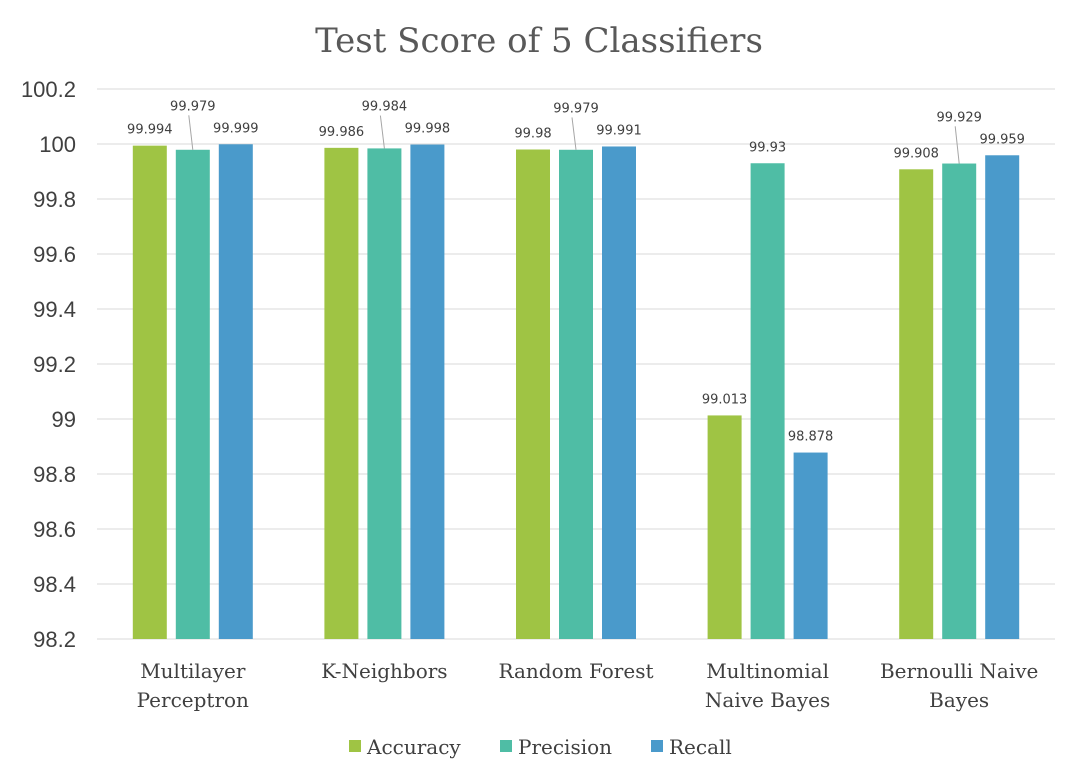  I want to click on y-tick-label: 99.4, so click(54, 309).